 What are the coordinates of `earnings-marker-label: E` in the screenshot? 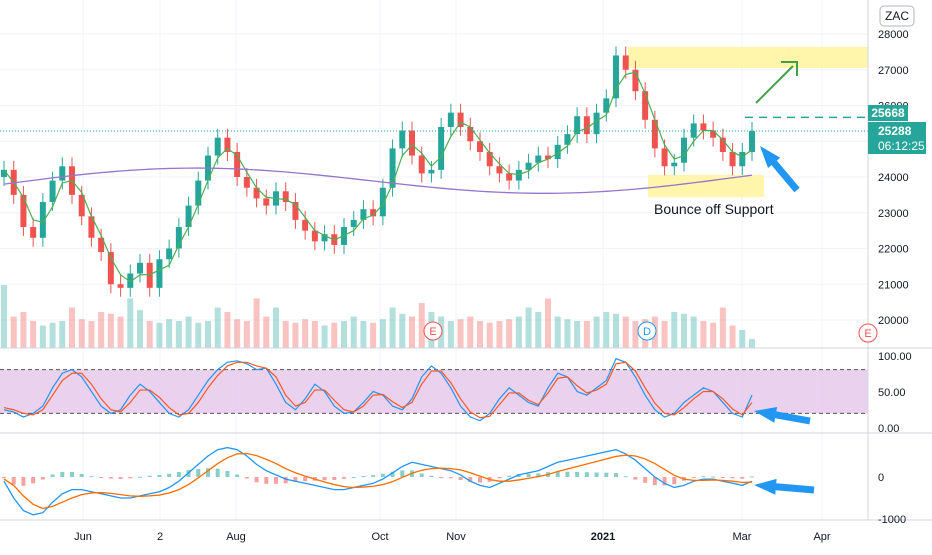 It's located at (867, 334).